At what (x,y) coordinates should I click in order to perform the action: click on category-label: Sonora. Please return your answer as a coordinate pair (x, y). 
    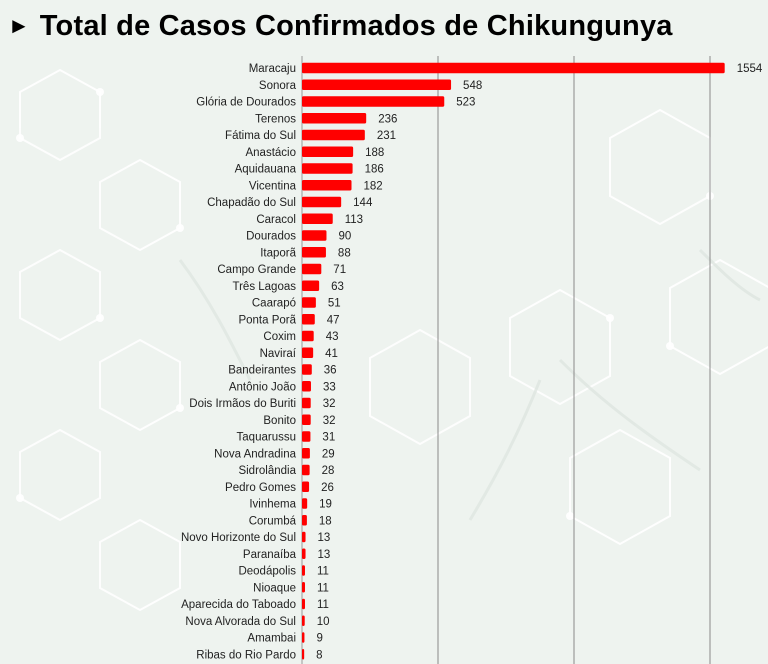
    Looking at the image, I should click on (278, 86).